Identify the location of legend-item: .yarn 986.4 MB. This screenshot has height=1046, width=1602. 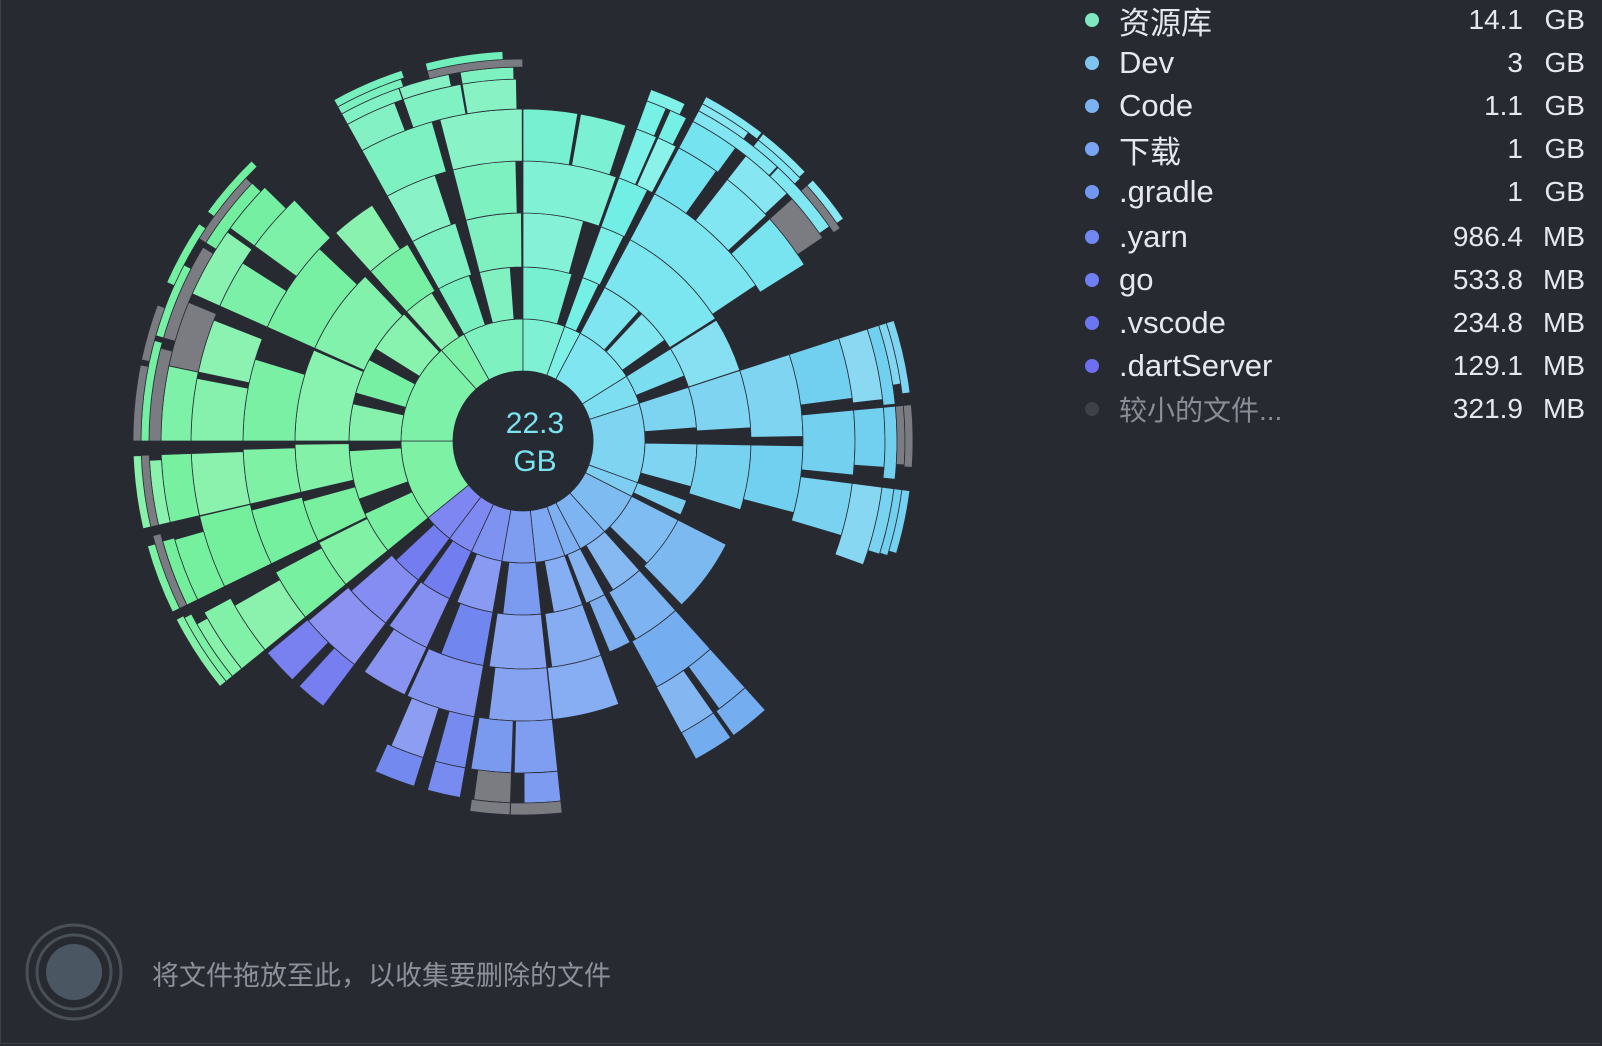
(1335, 237).